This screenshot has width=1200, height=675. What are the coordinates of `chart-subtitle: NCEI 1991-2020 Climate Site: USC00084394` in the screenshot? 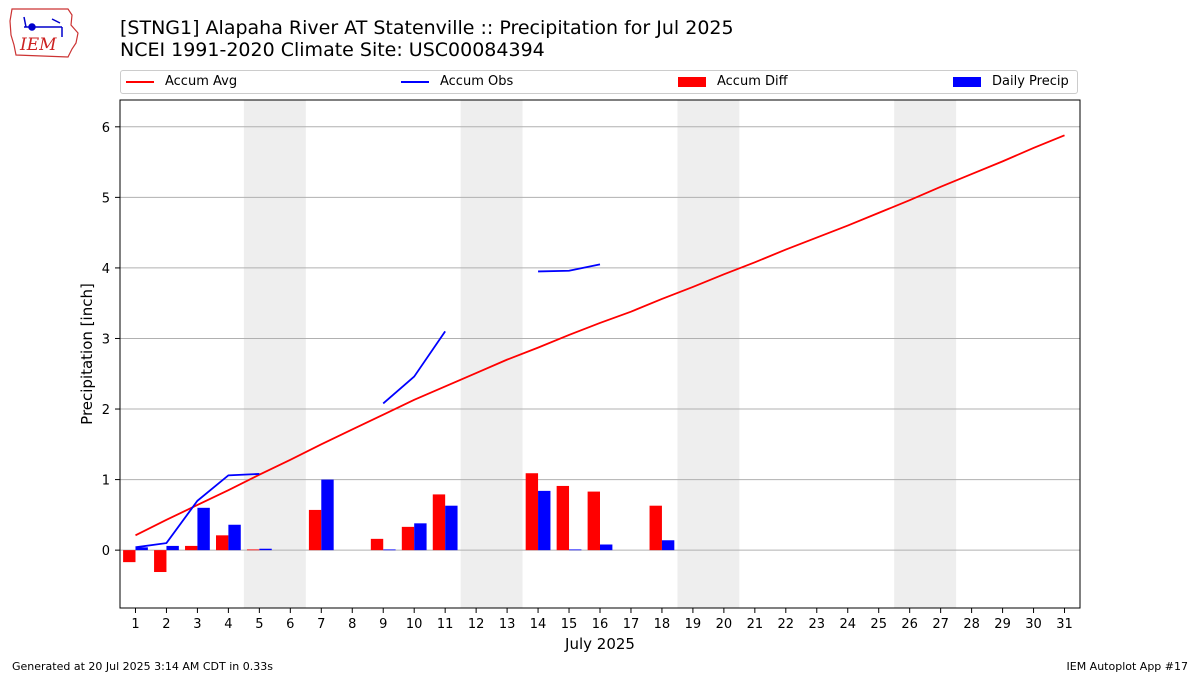 It's located at (332, 50).